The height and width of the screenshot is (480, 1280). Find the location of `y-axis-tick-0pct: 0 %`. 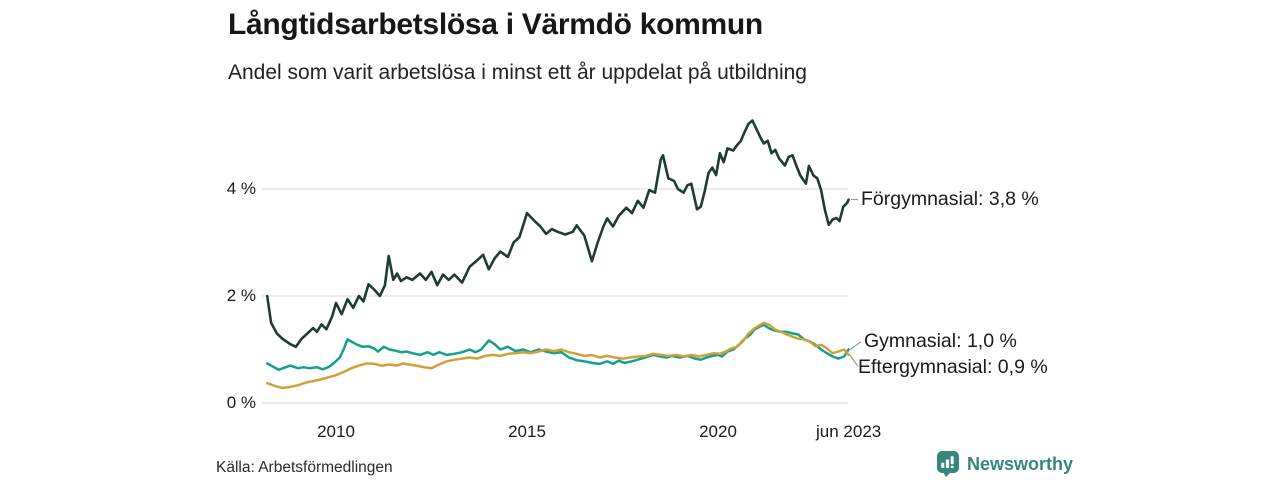

y-axis-tick-0pct: 0 % is located at coordinates (241, 402).